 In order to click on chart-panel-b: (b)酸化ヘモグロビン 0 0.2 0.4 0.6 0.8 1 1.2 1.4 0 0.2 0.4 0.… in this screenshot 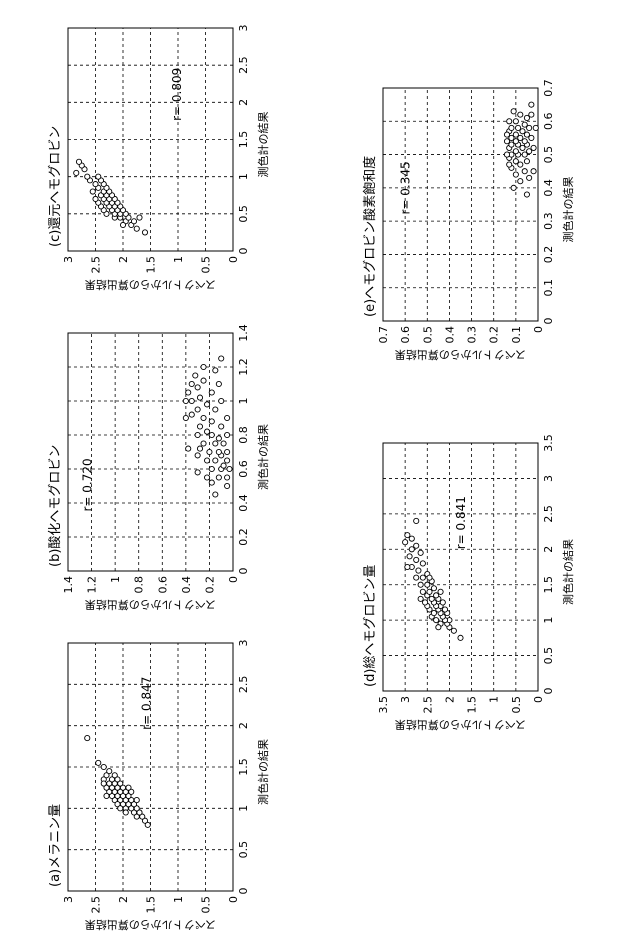, I will do `click(157, 469)`.